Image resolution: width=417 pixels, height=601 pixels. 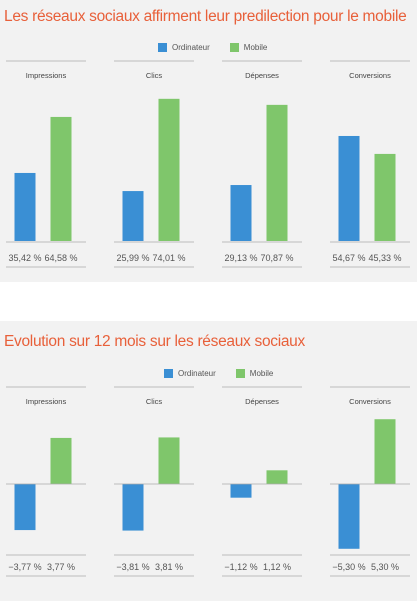 What do you see at coordinates (24, 258) in the screenshot?
I see `data-label-ordinateur-impressions: 35,42 %` at bounding box center [24, 258].